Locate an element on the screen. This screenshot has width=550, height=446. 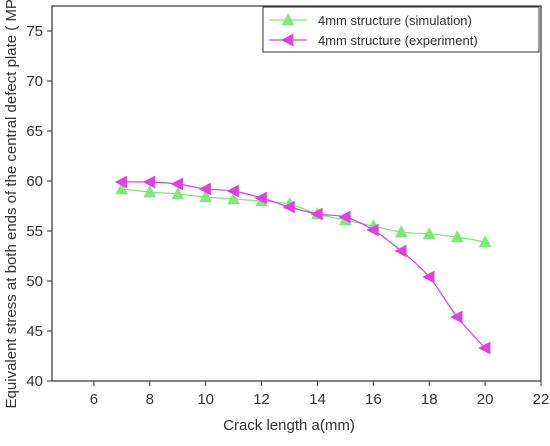
x-tick-label: 12 is located at coordinates (261, 399).